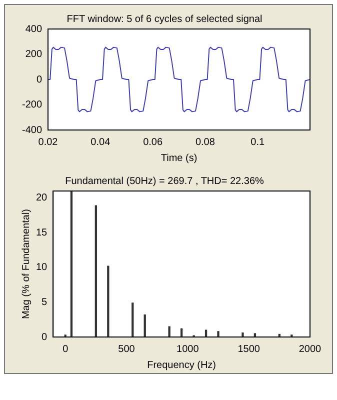 The width and height of the screenshot is (337, 400). Describe the element at coordinates (310, 349) in the screenshot. I see `x-tick-label: 2000` at that location.